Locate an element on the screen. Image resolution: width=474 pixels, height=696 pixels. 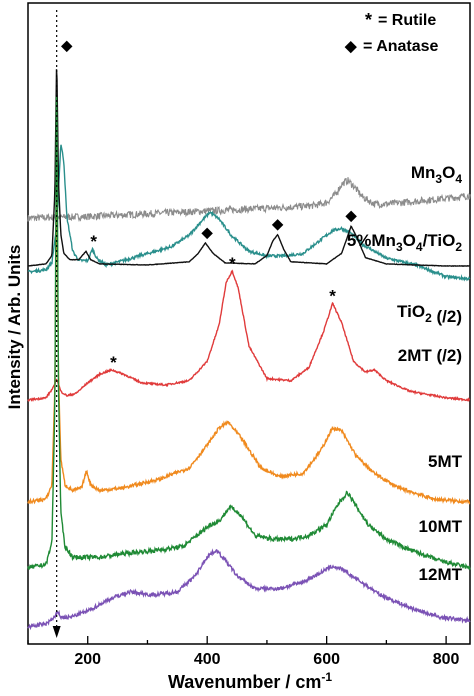
series-label-0-part-2: O is located at coordinates (448, 172).